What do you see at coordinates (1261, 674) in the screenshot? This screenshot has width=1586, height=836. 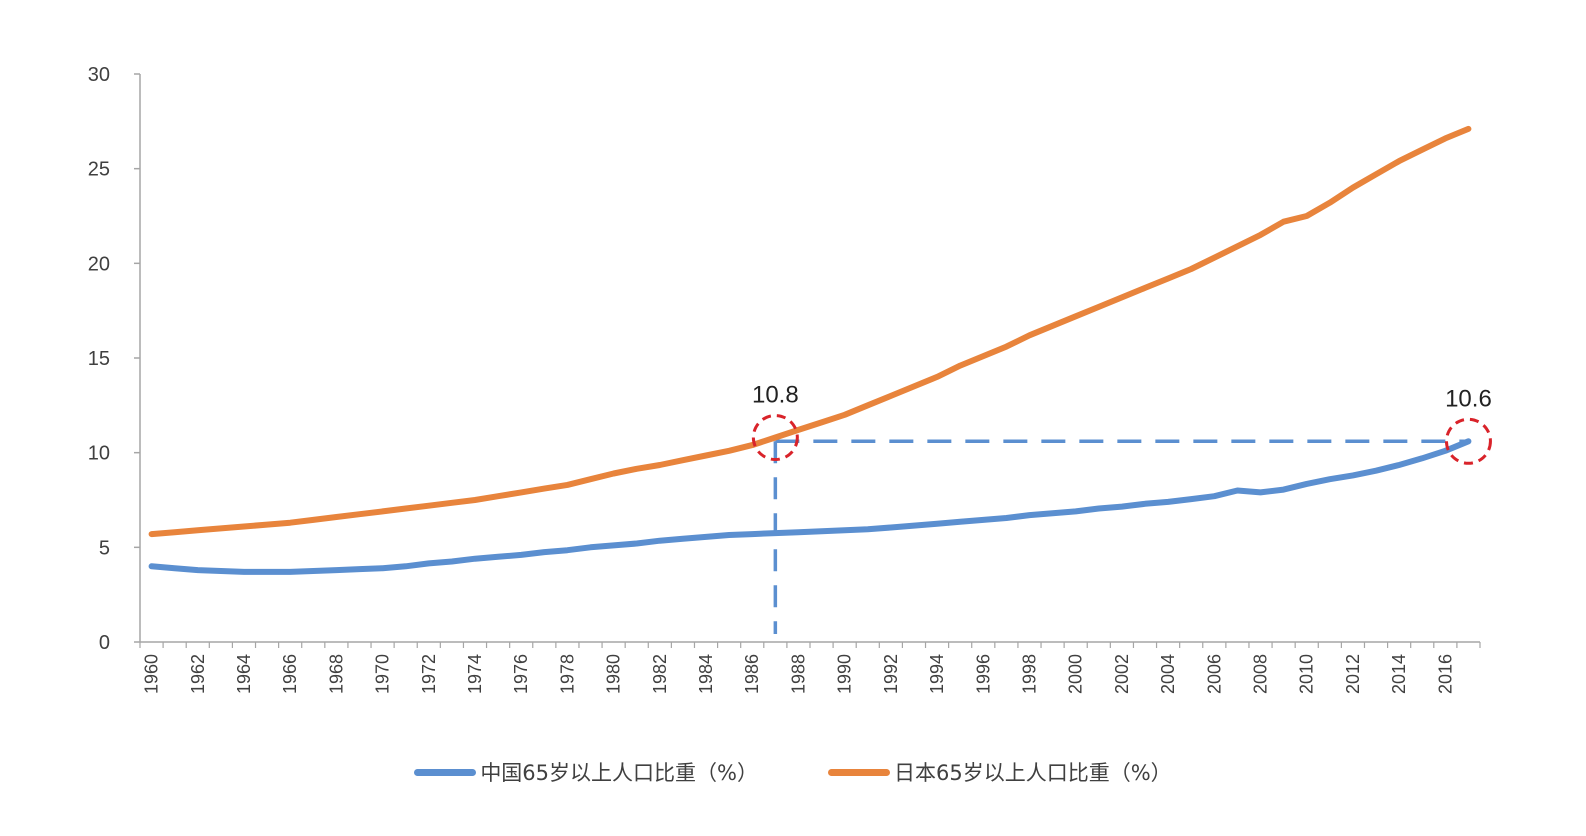 I see `x-tick-label: 2008` at bounding box center [1261, 674].